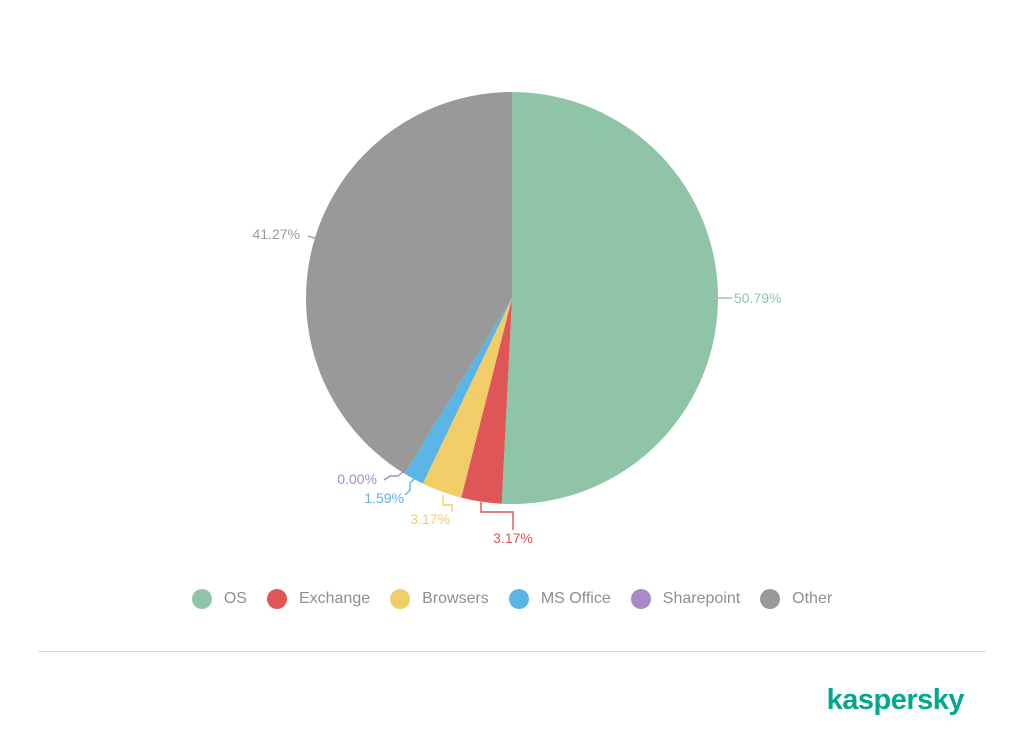 Image resolution: width=1024 pixels, height=756 pixels. I want to click on legend-swatch-other, so click(770, 599).